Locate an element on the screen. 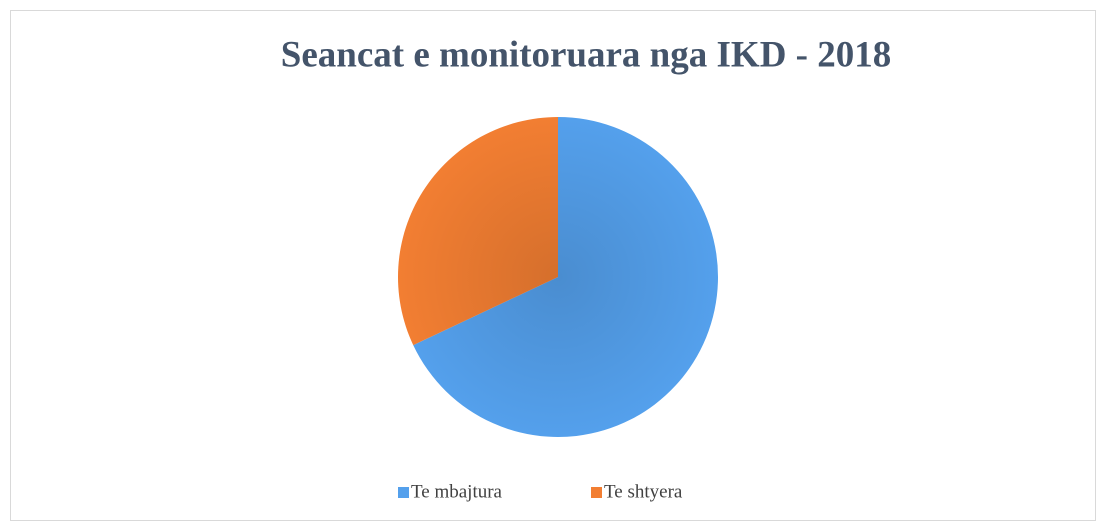 Image resolution: width=1097 pixels, height=522 pixels. chart-title: Seancat e monitoruara nga IKD - 2018 is located at coordinates (586, 54).